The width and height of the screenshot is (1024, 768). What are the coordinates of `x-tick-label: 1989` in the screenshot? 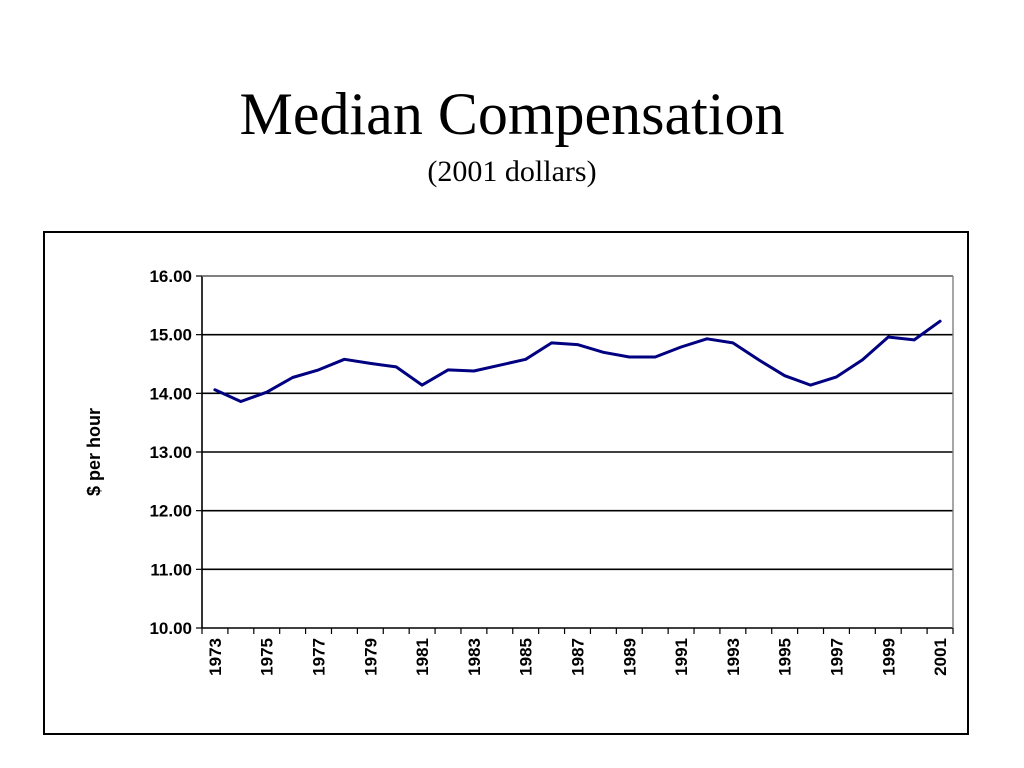 It's located at (629, 657).